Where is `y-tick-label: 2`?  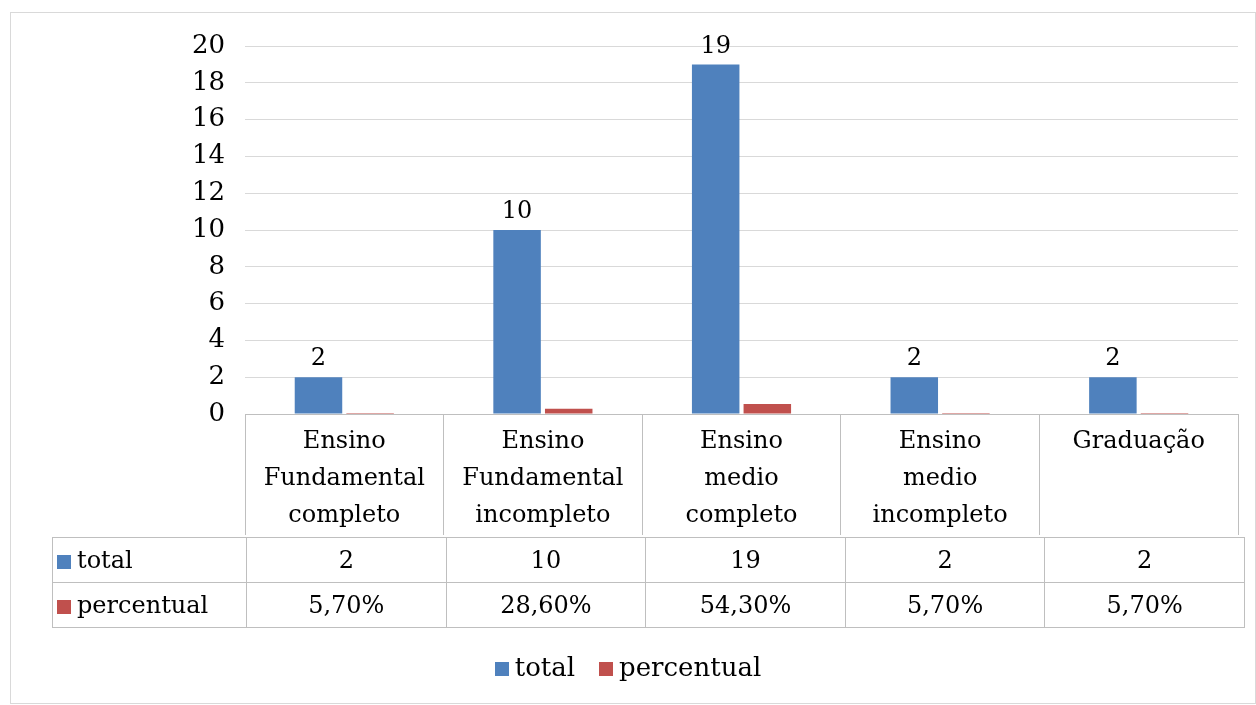
y-tick-label: 2 is located at coordinates (216, 374).